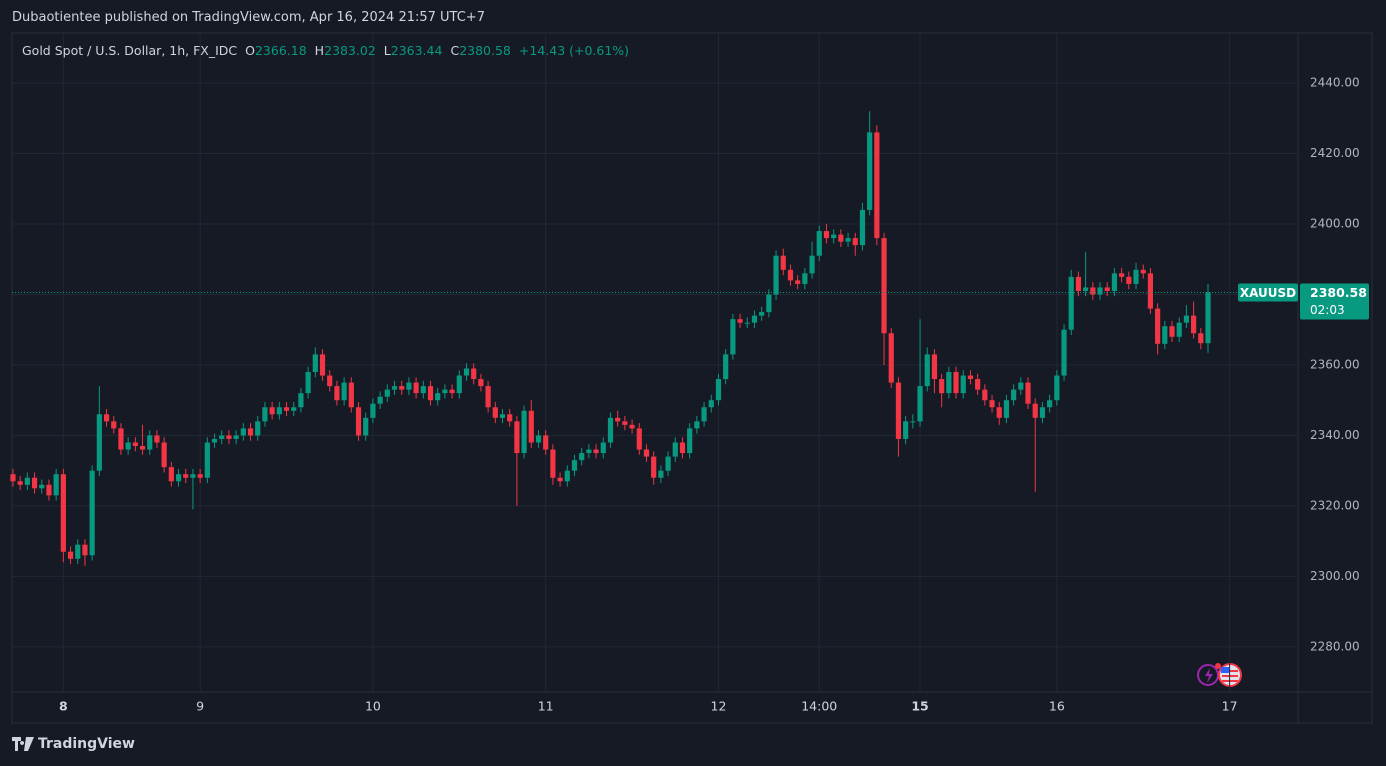 The height and width of the screenshot is (766, 1386). Describe the element at coordinates (350, 50) in the screenshot. I see `ohlc-value: 2383.02` at that location.